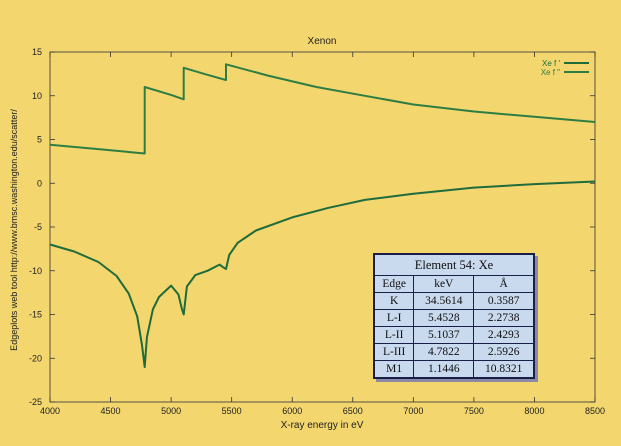  Describe the element at coordinates (395, 335) in the screenshot. I see `edge-name: L-II` at that location.